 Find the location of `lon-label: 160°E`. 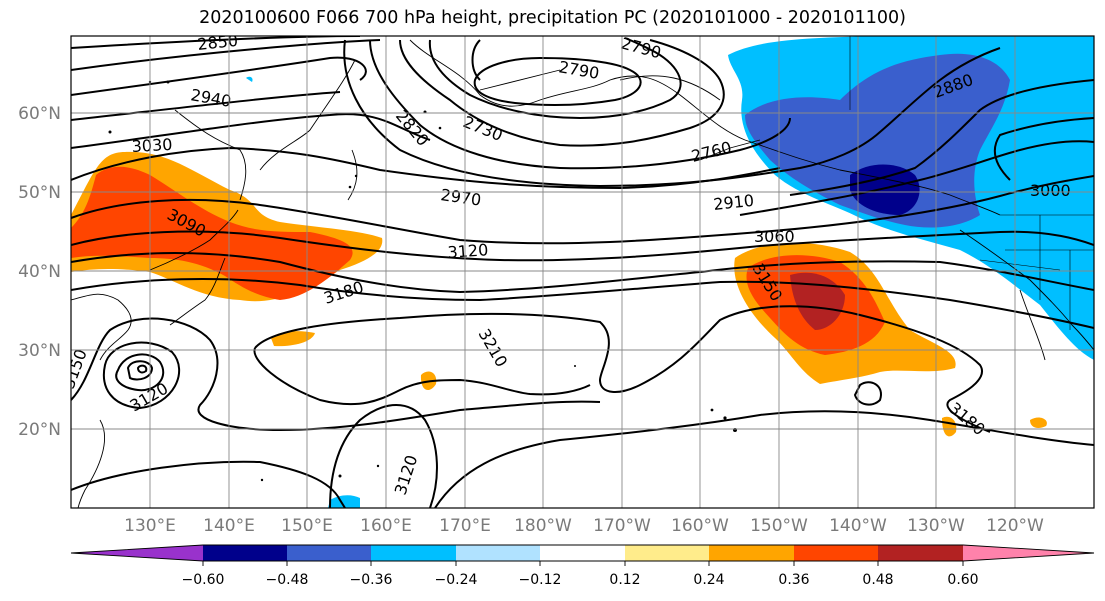

lon-label: 160°E is located at coordinates (386, 526).